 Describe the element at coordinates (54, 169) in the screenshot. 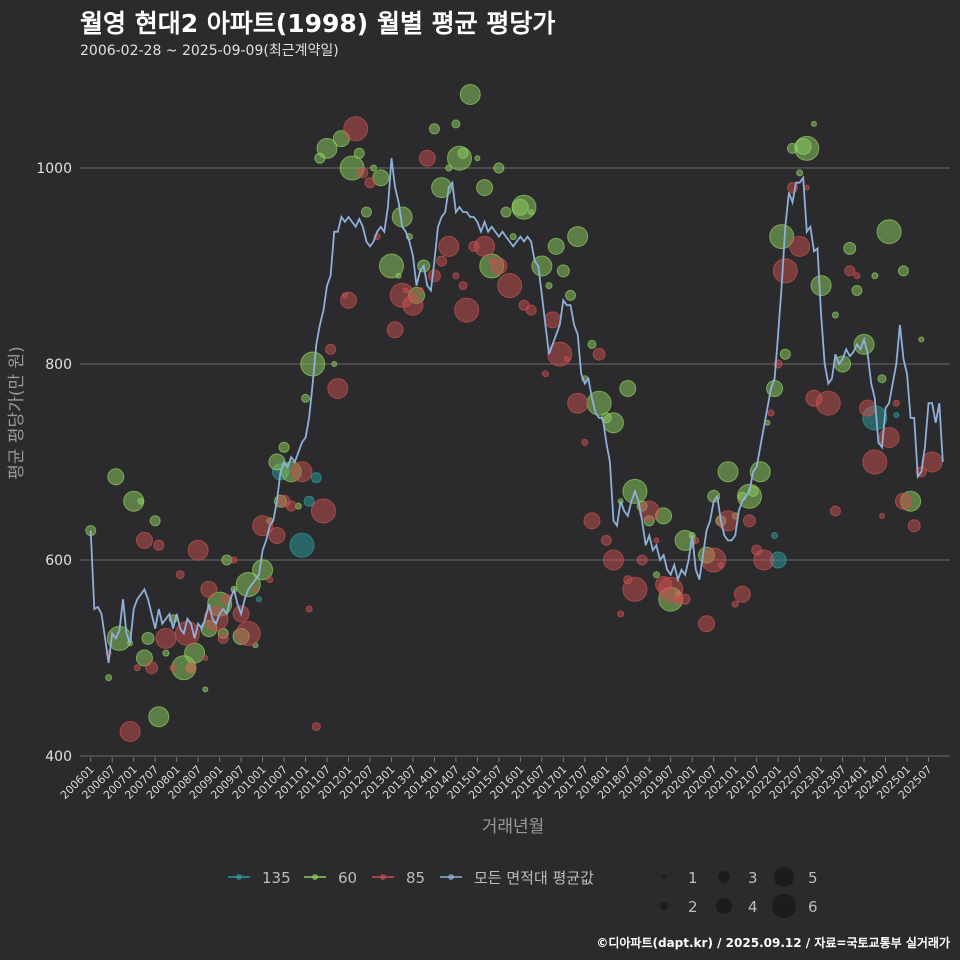

I see `y-tick-label: 1000` at that location.